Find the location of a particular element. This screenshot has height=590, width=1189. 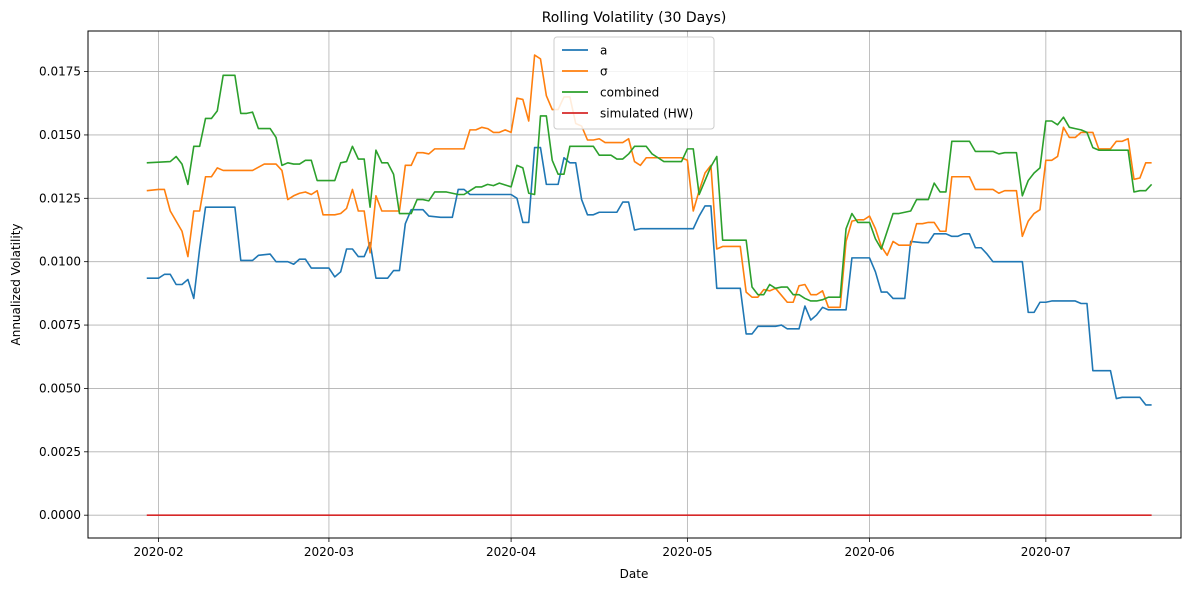

x-tick-label: 2020-02 is located at coordinates (158, 552).